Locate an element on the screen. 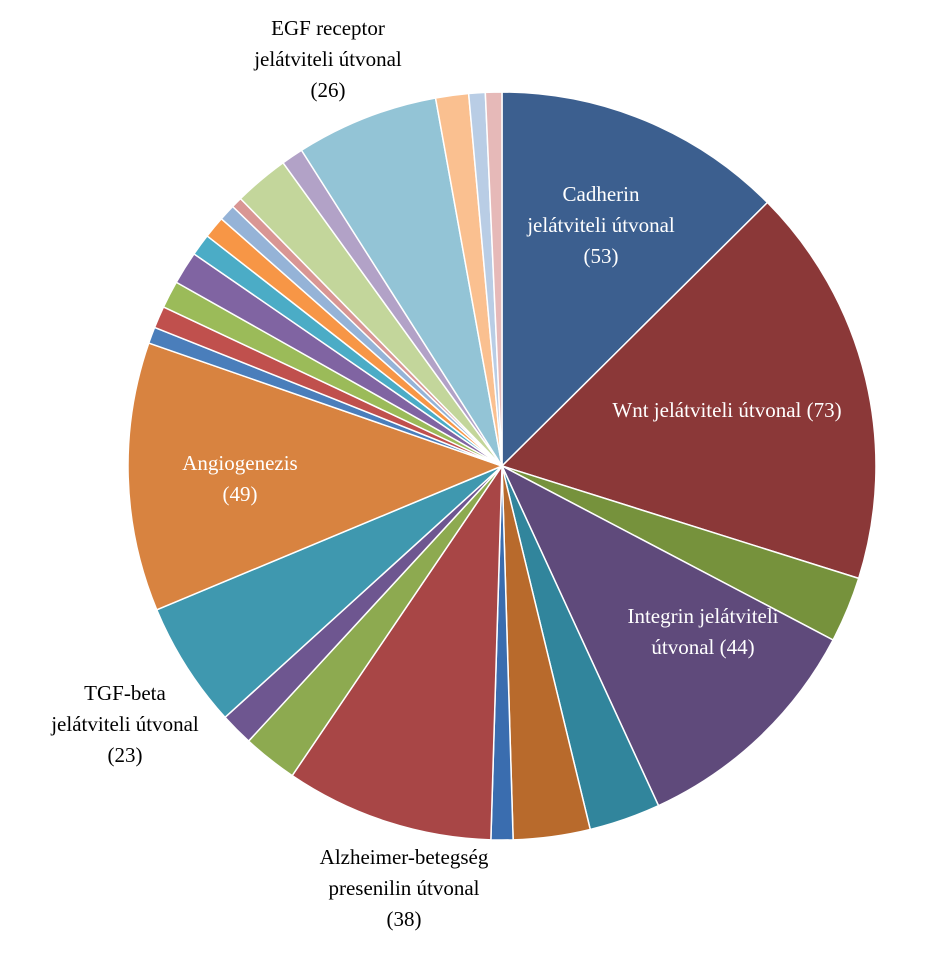  slice-label-line: (23) is located at coordinates (125, 755).